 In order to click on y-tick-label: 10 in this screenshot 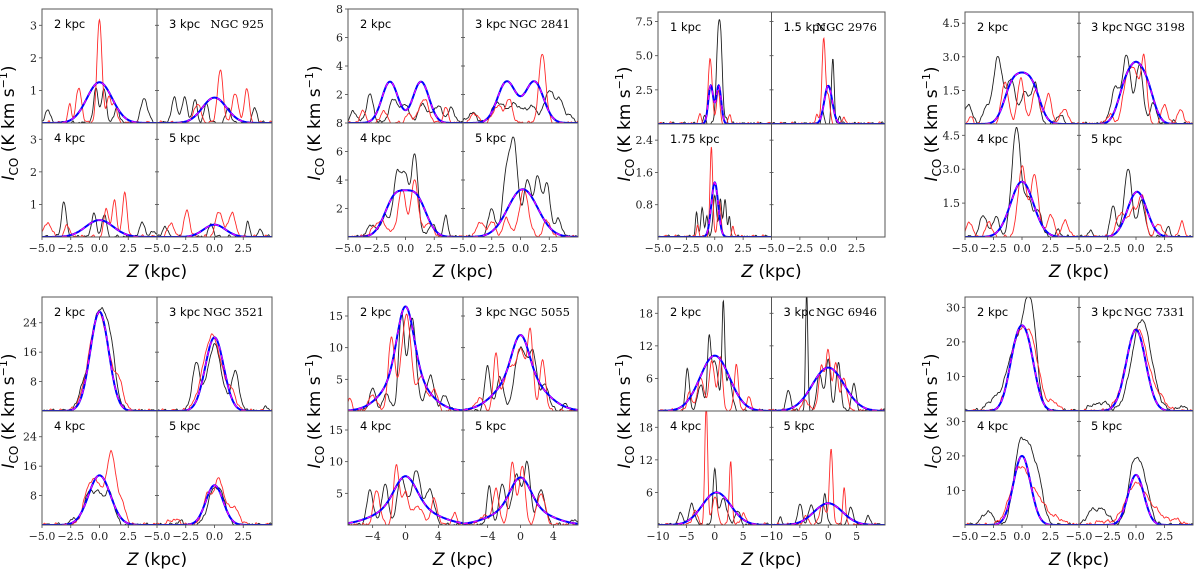, I will do `click(336, 462)`.